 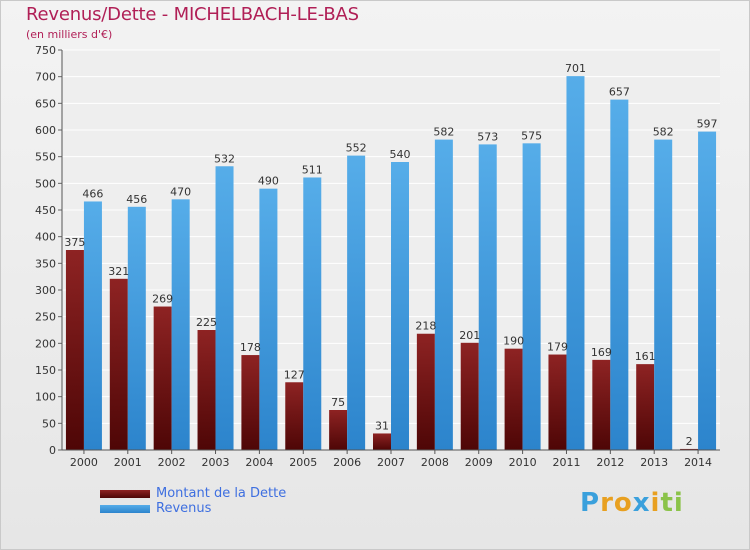 What do you see at coordinates (391, 462) in the screenshot?
I see `x-tick-label: 2007` at bounding box center [391, 462].